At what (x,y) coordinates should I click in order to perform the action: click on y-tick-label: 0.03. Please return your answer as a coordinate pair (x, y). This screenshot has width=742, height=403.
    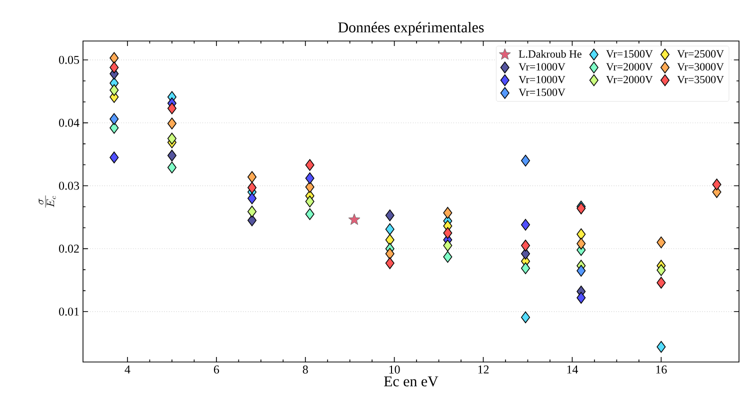
    Looking at the image, I should click on (69, 186).